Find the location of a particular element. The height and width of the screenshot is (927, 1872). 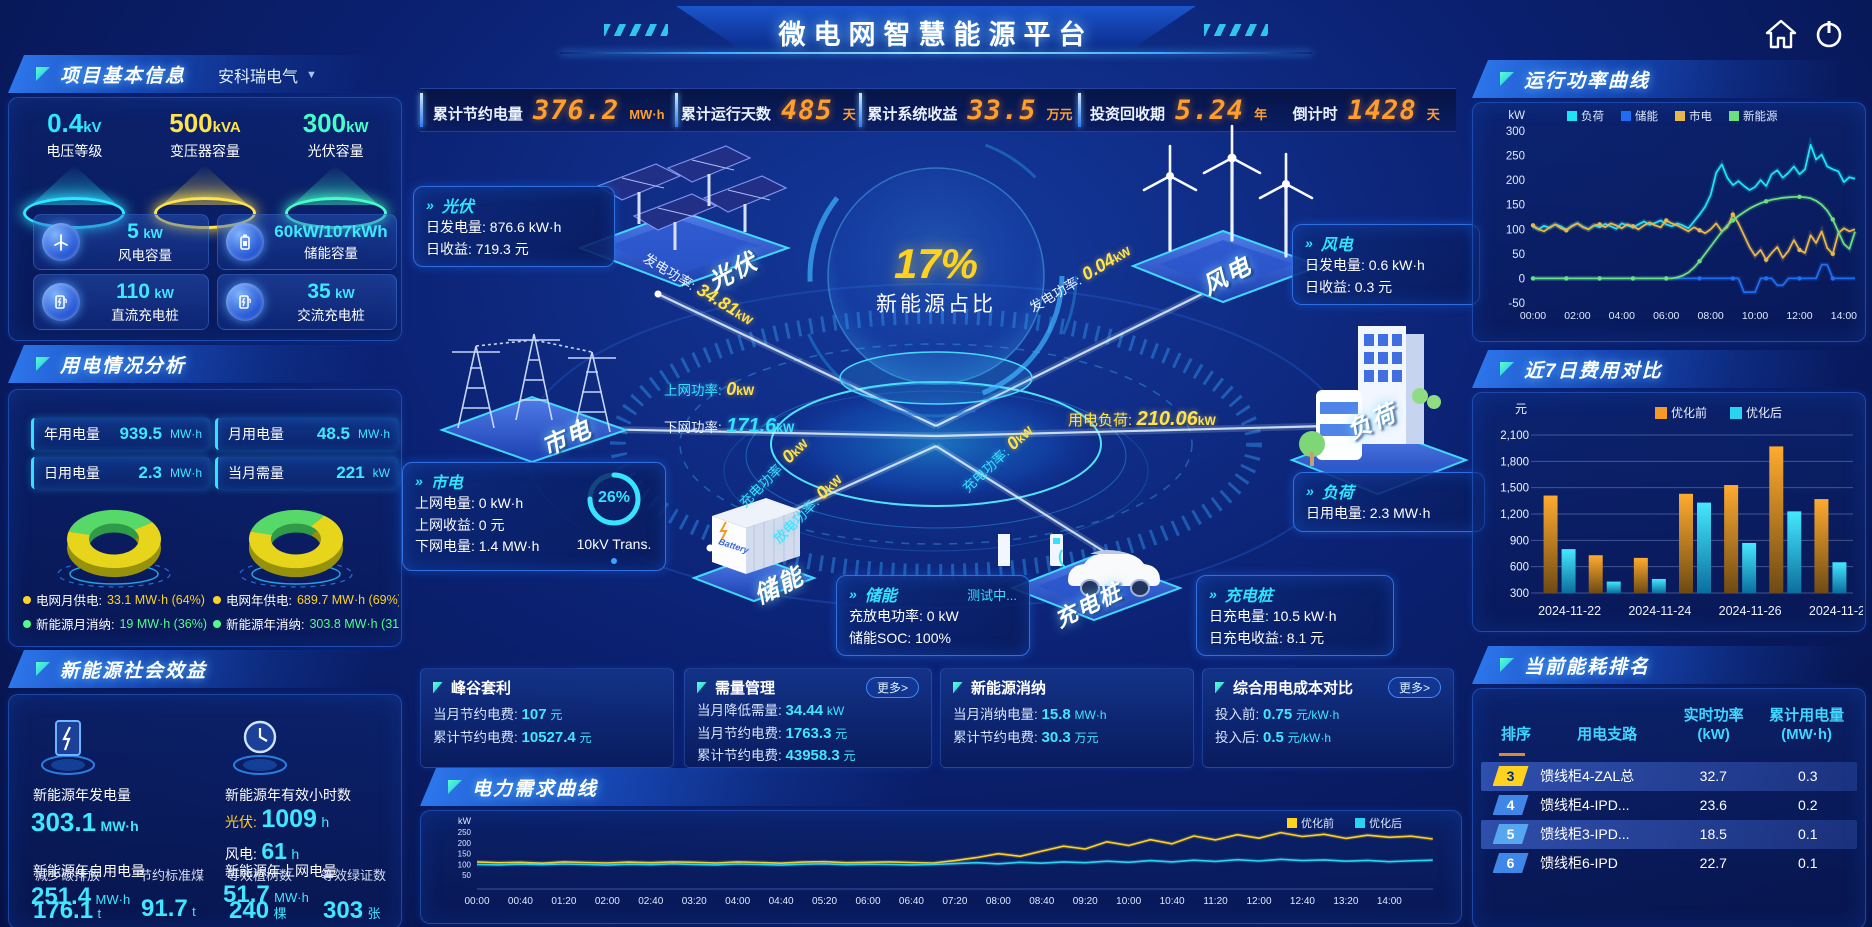

svg-text: 300 is located at coordinates (1519, 594).